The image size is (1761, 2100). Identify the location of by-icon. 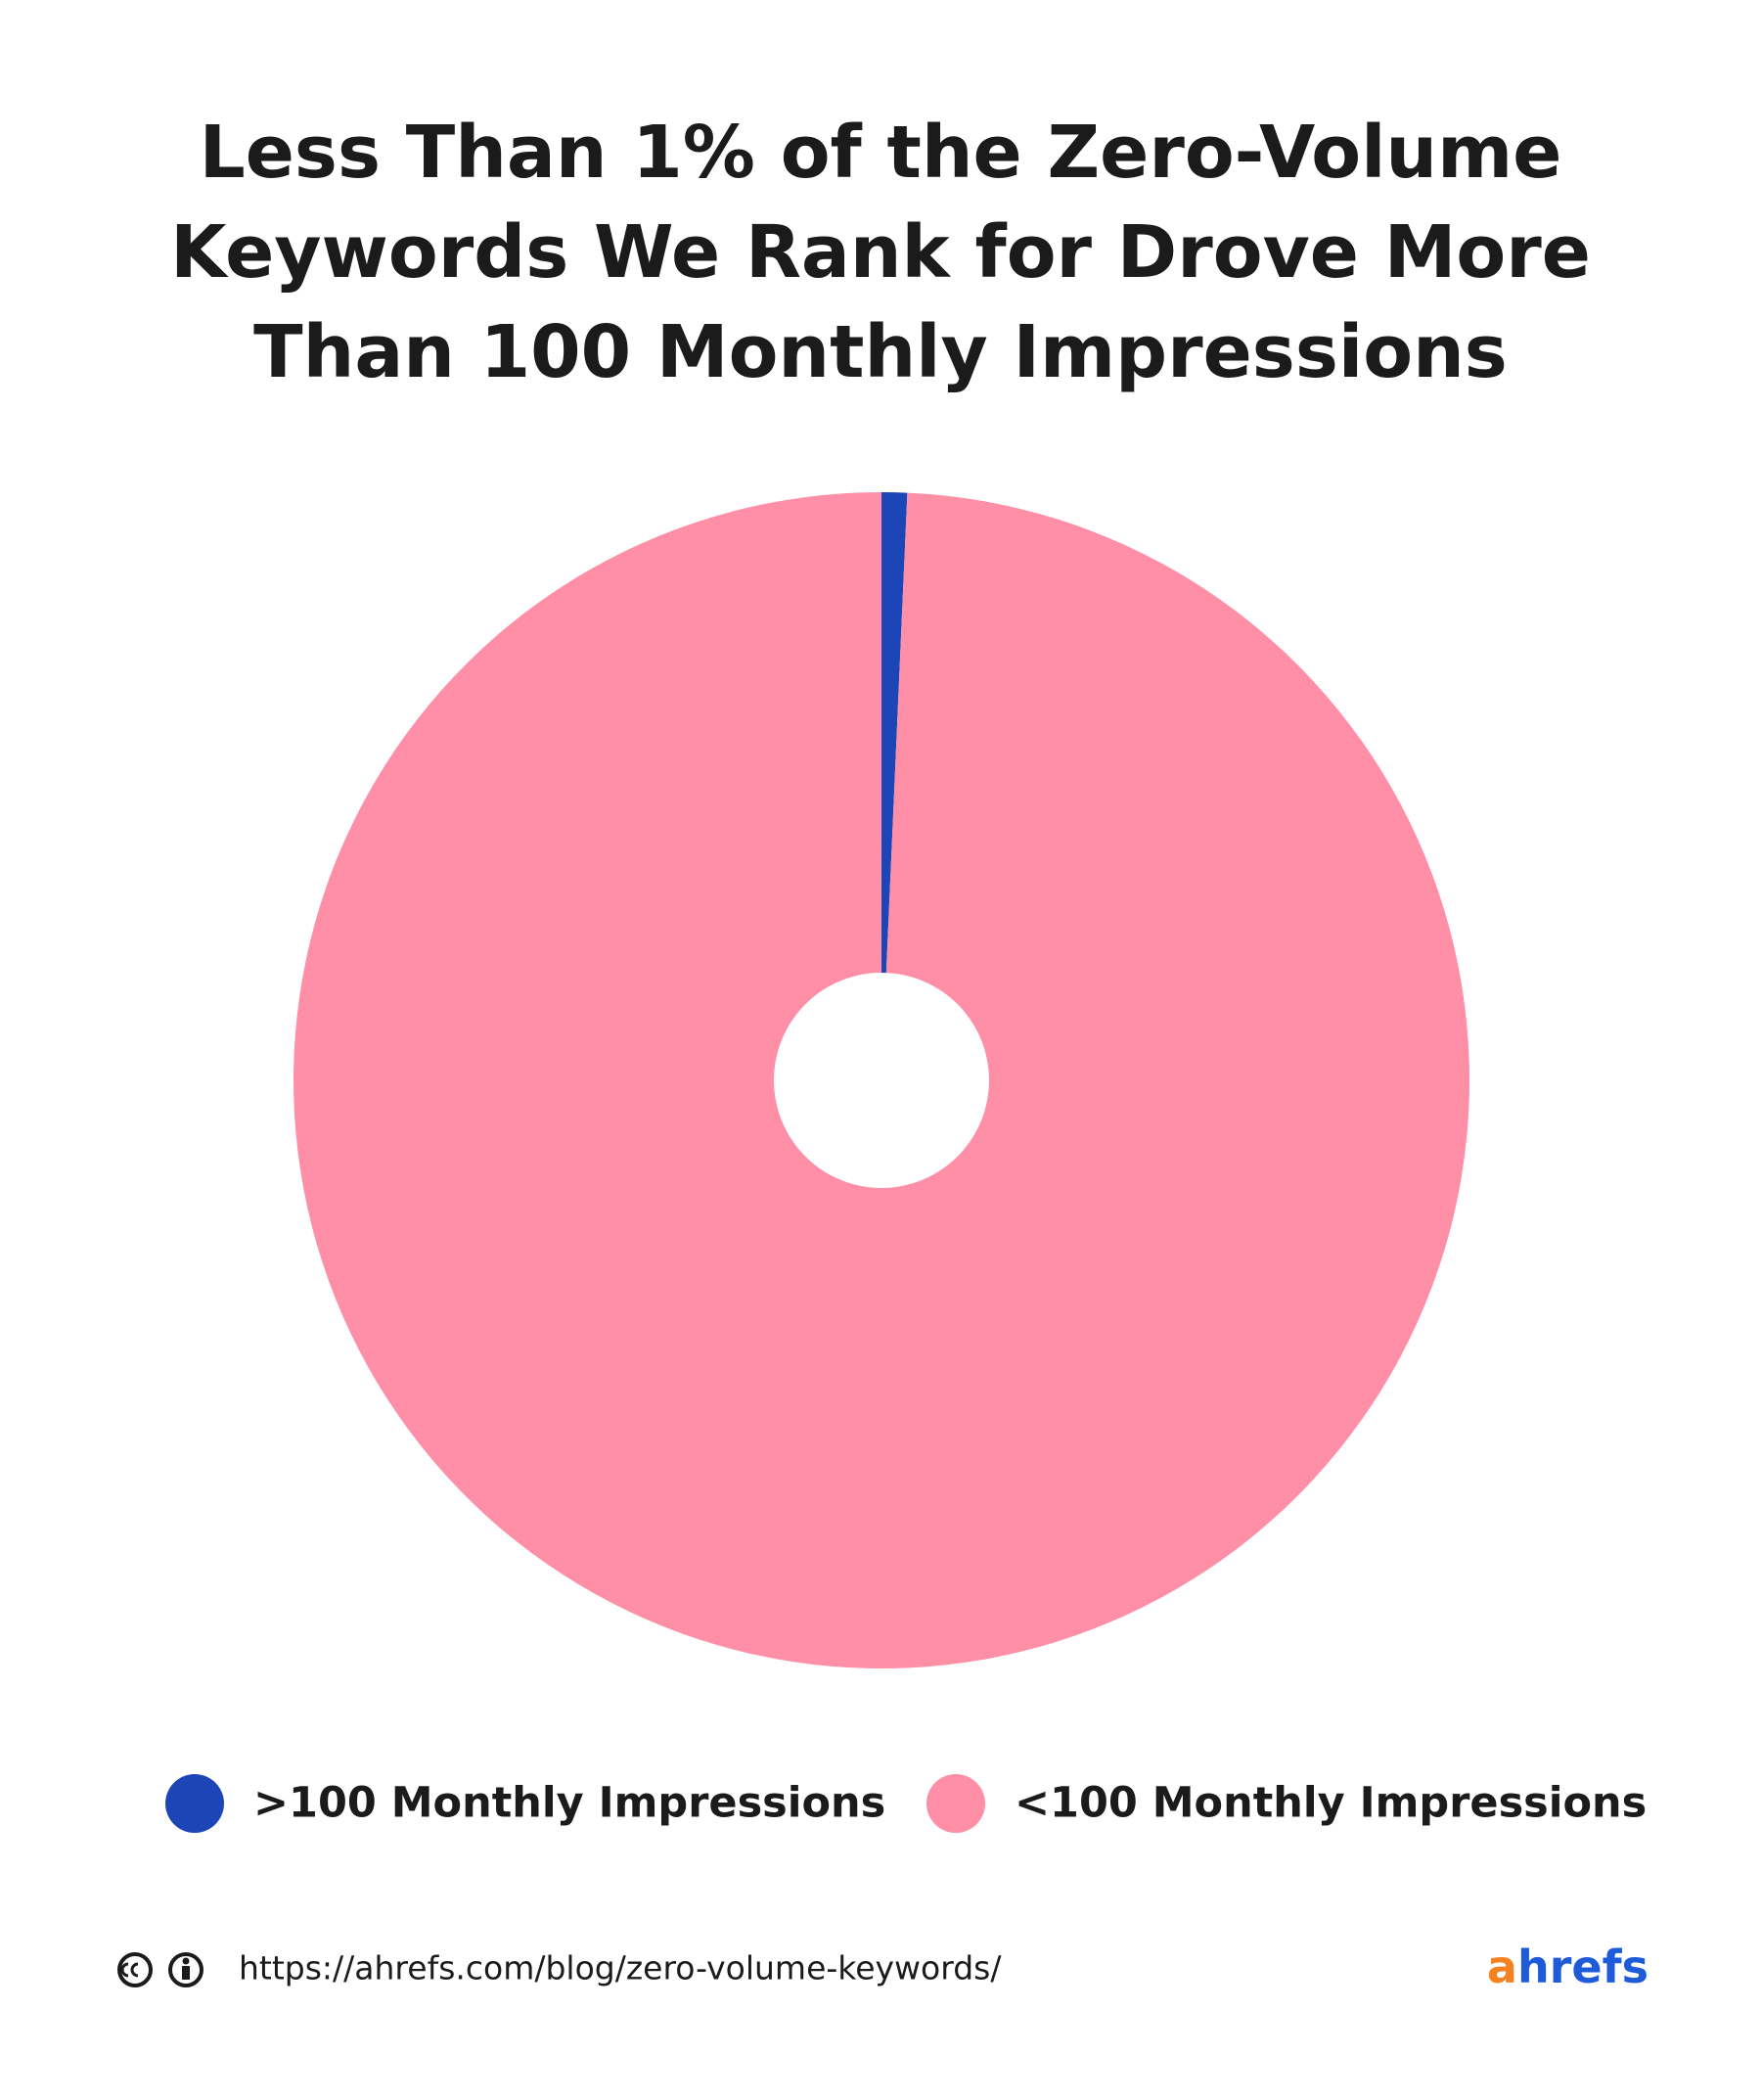
(185, 1969).